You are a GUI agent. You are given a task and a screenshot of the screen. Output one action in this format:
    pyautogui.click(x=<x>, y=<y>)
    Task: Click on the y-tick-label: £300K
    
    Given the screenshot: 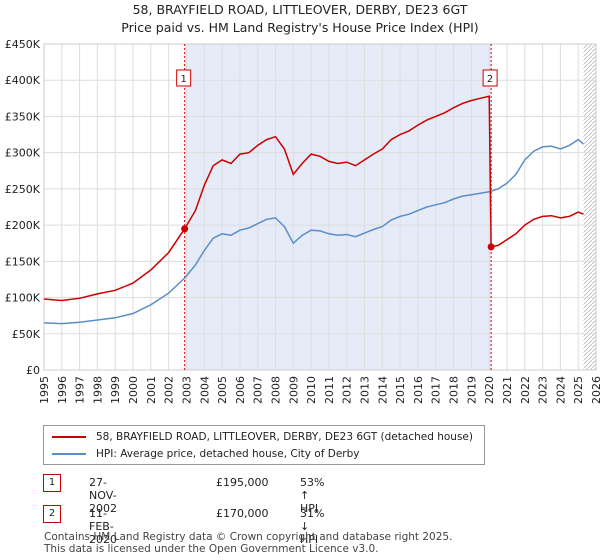 What is the action you would take?
    pyautogui.click(x=23, y=153)
    